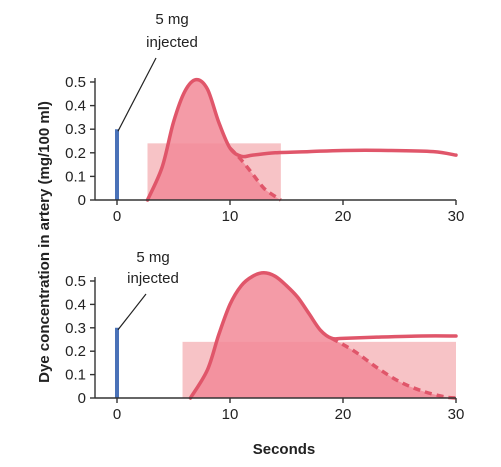  Describe the element at coordinates (284, 449) in the screenshot. I see `x-axis-label: Seconds` at that location.